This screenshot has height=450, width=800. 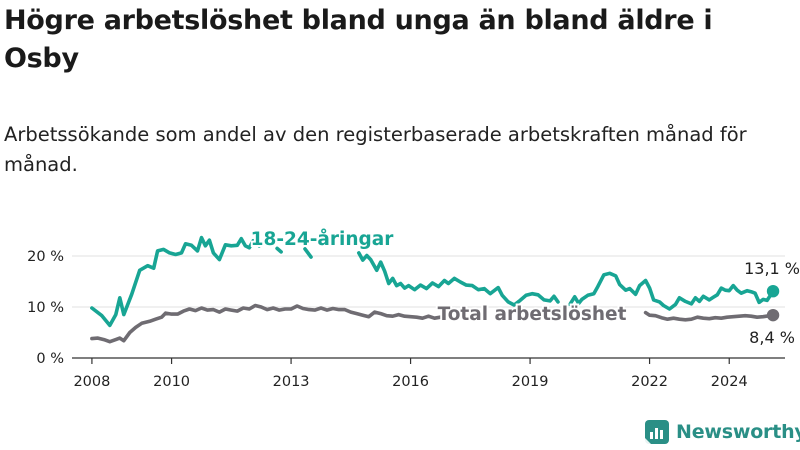 What do you see at coordinates (532, 314) in the screenshot?
I see `total-series-label: Total arbetslöshet` at bounding box center [532, 314].